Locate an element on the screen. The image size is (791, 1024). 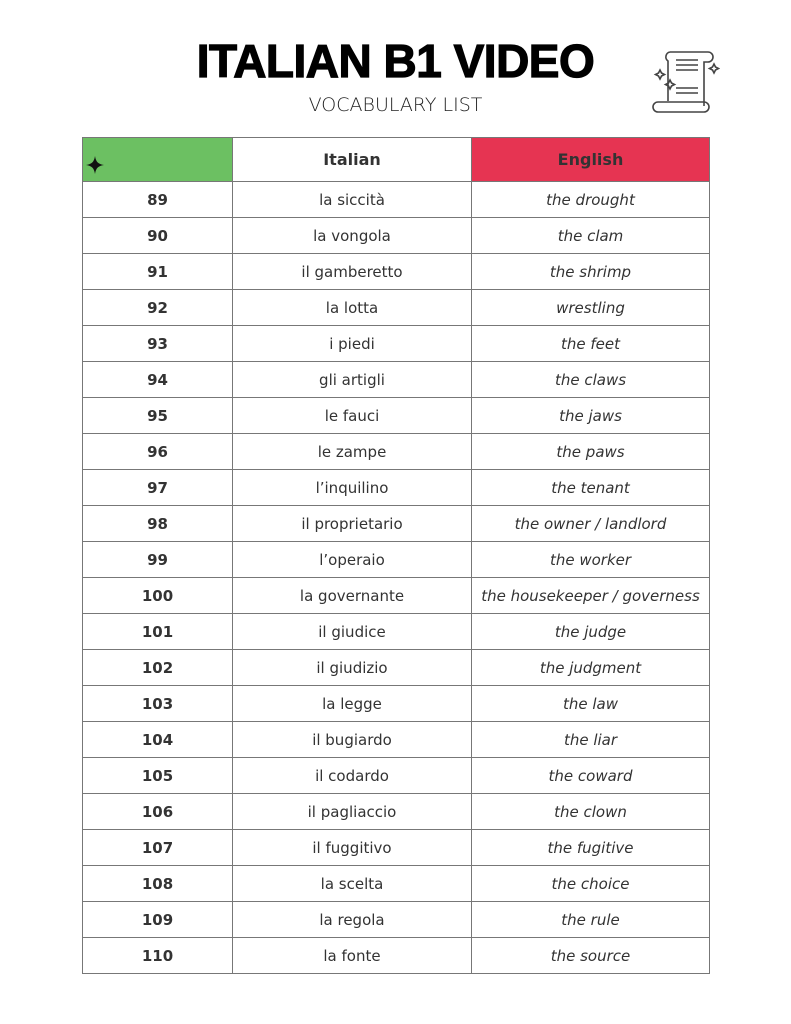
english-translation: the feet is located at coordinates (590, 343).